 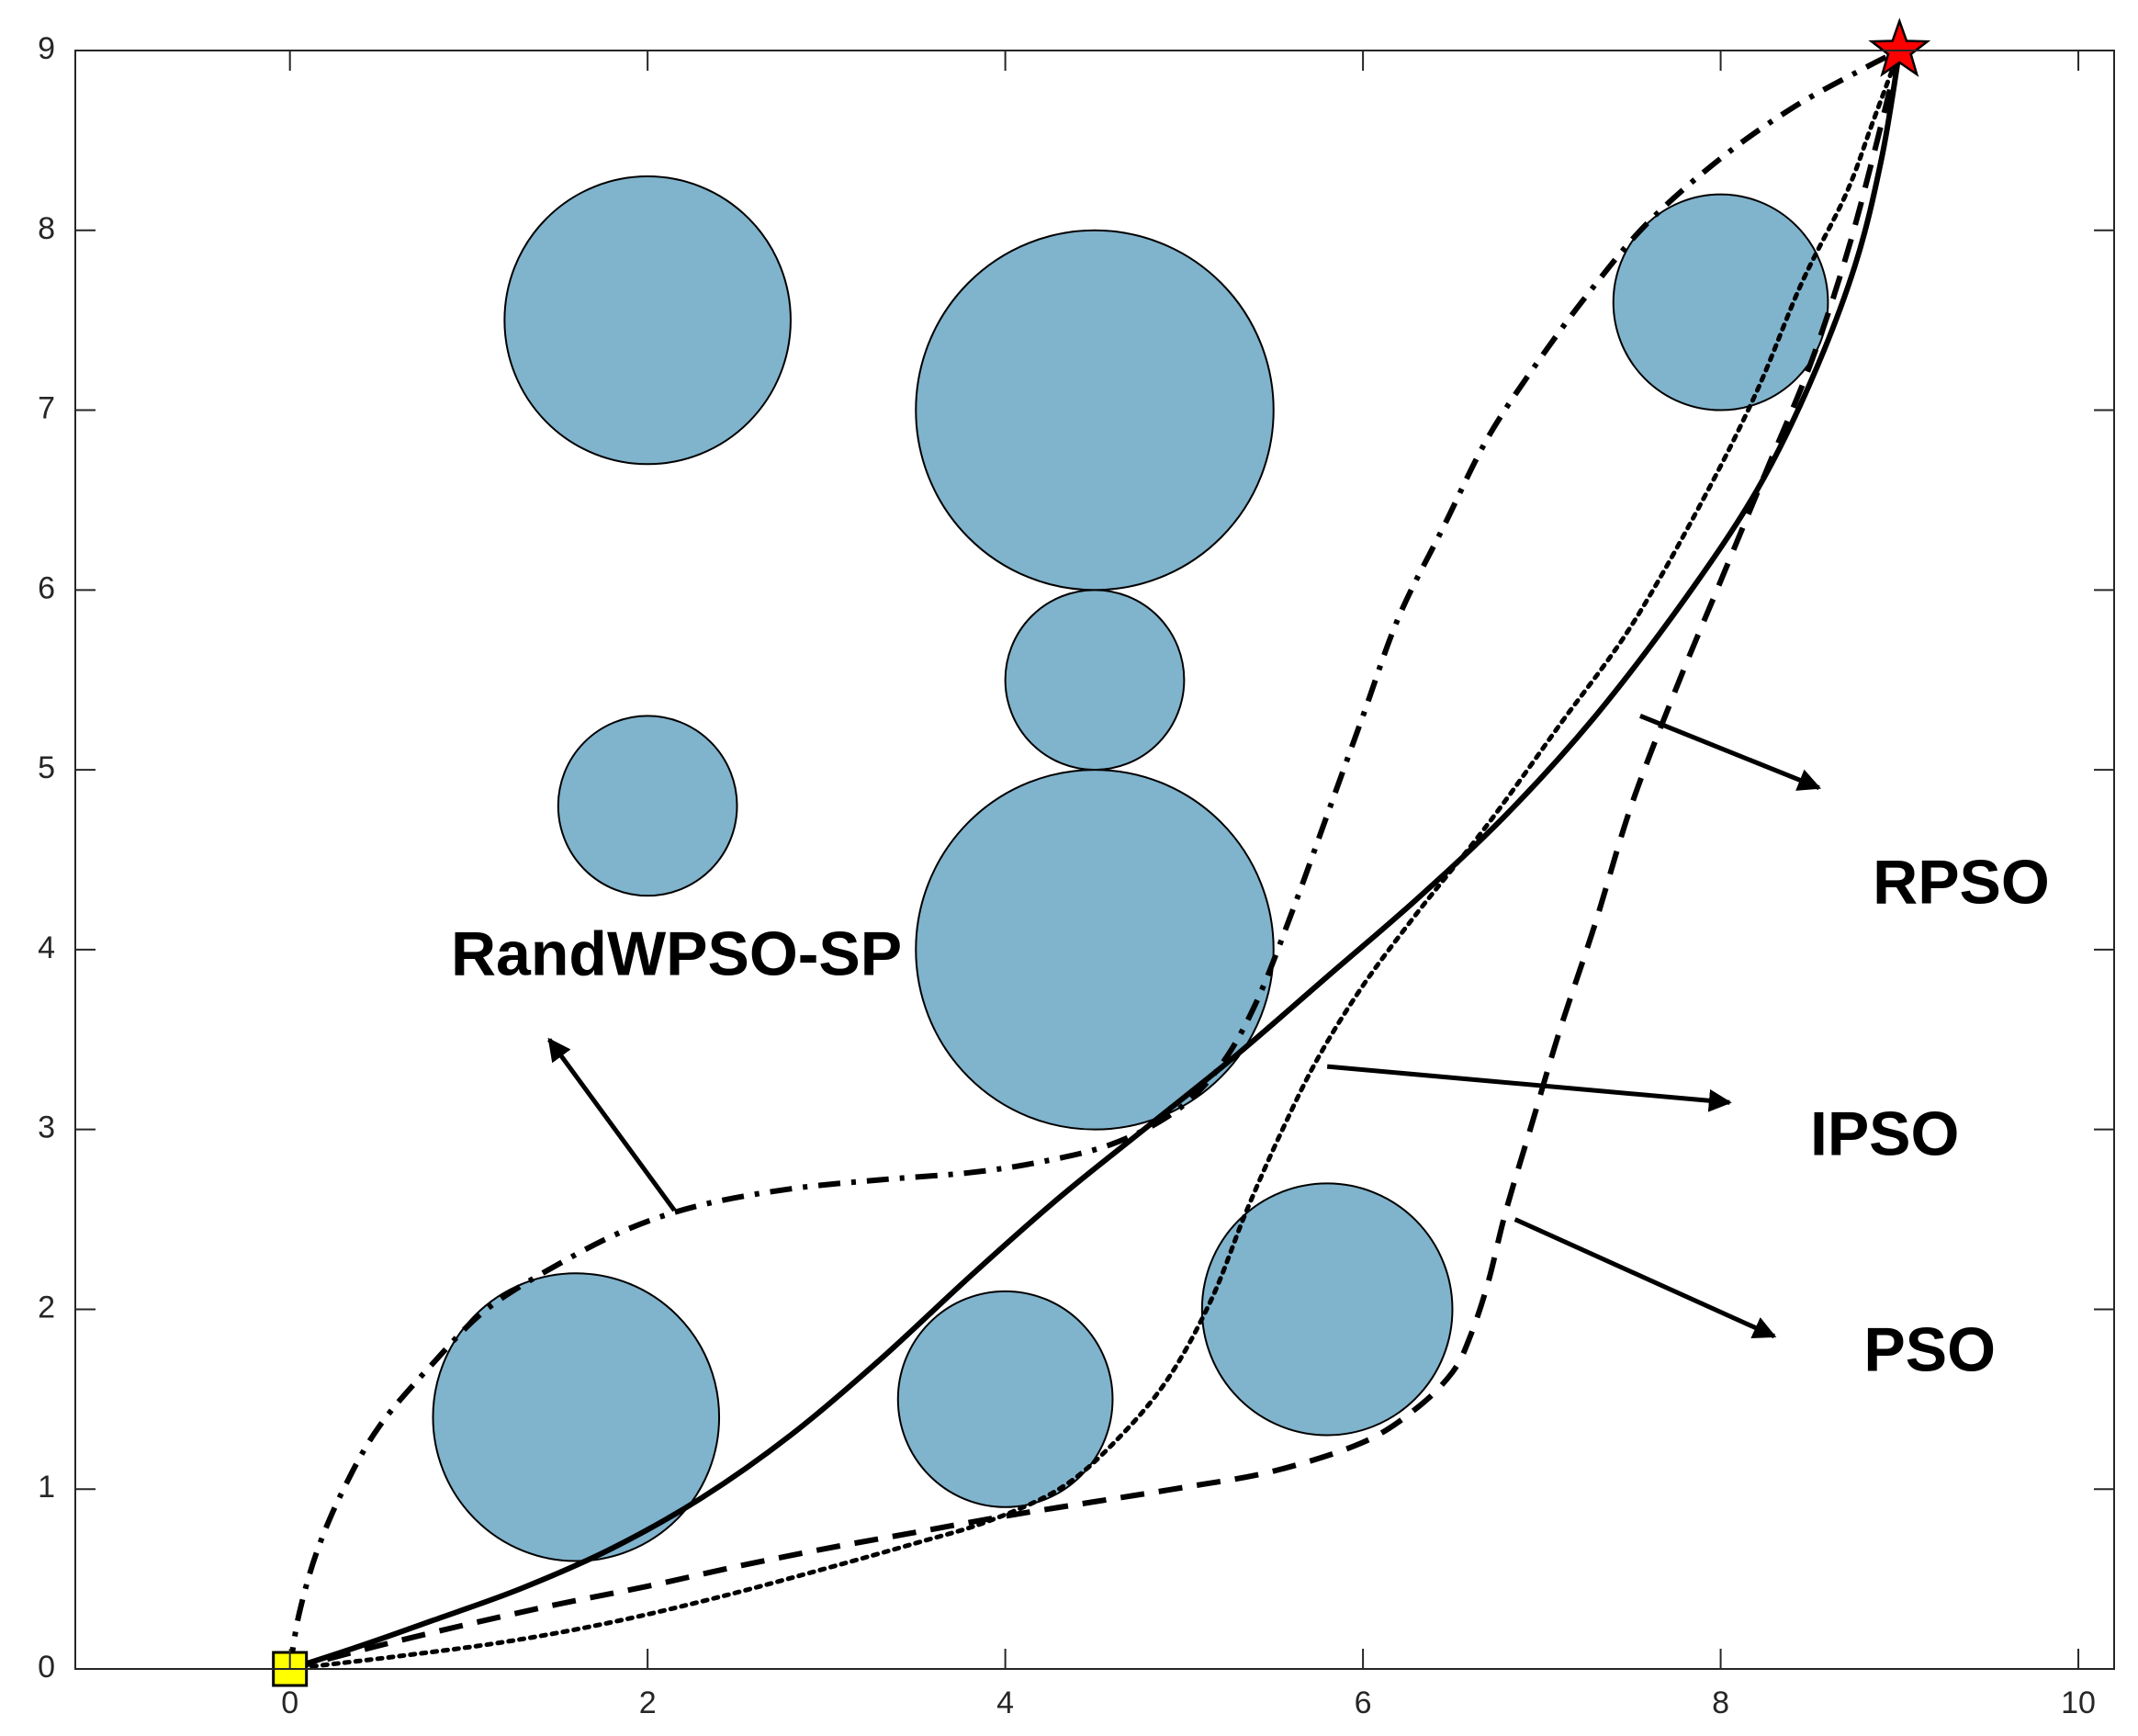 I want to click on goal-marker, so click(x=1899, y=47).